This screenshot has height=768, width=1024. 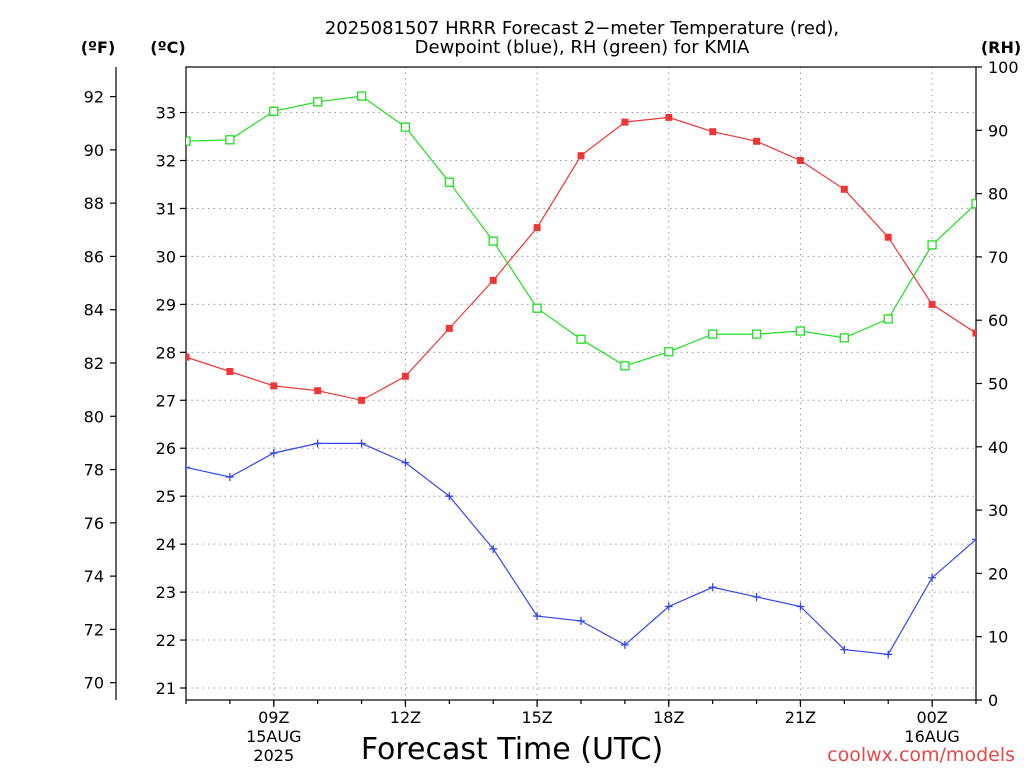 I want to click on fahrenheit-tick-label: 74, so click(x=94, y=576).